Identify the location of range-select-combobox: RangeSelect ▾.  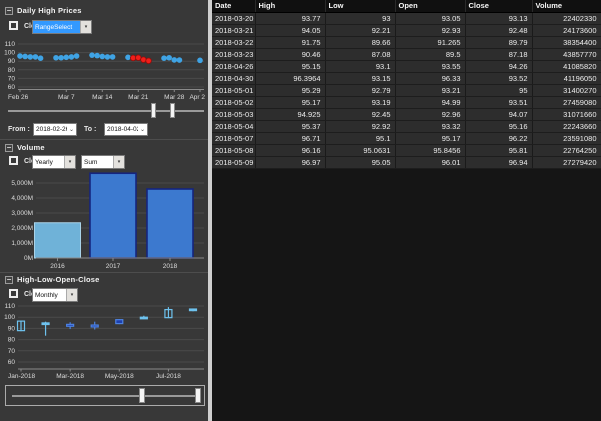
(62, 27).